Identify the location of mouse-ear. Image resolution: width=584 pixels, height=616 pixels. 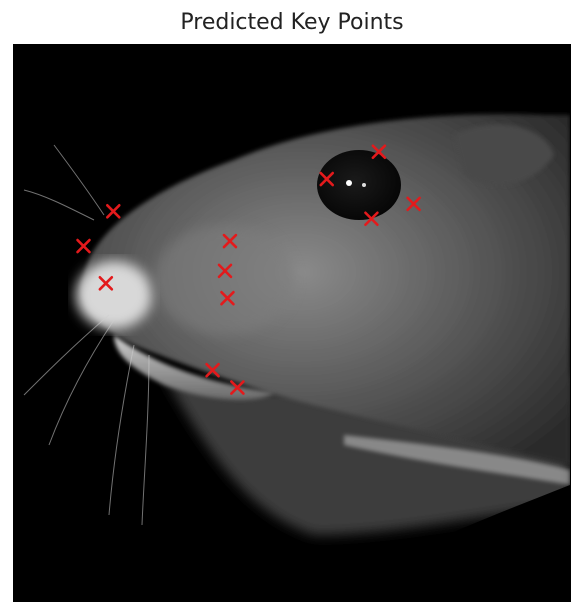
(504, 155).